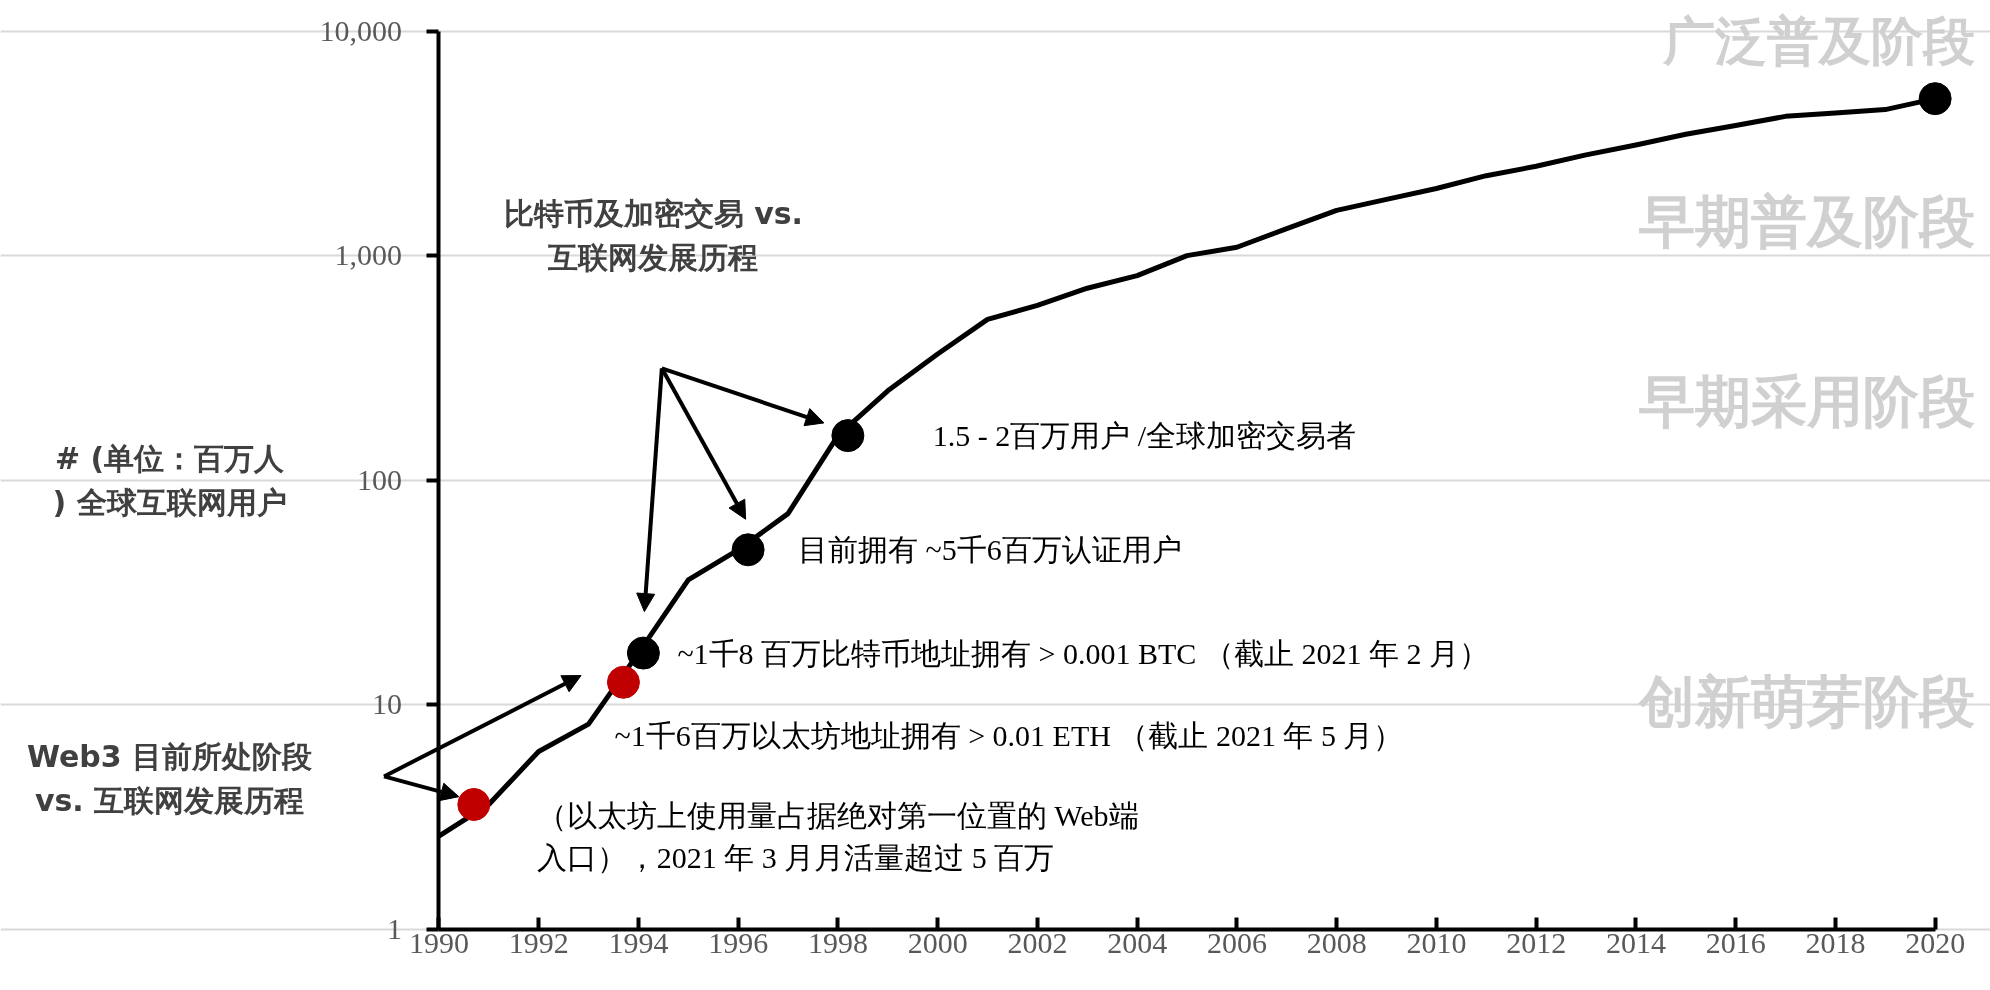 This screenshot has width=1990, height=990. I want to click on annotation: （以太坊上使用量占据绝对第一位置的 Web端入口），2021 年 3 月月活量超过 5 百万, so click(837, 836).